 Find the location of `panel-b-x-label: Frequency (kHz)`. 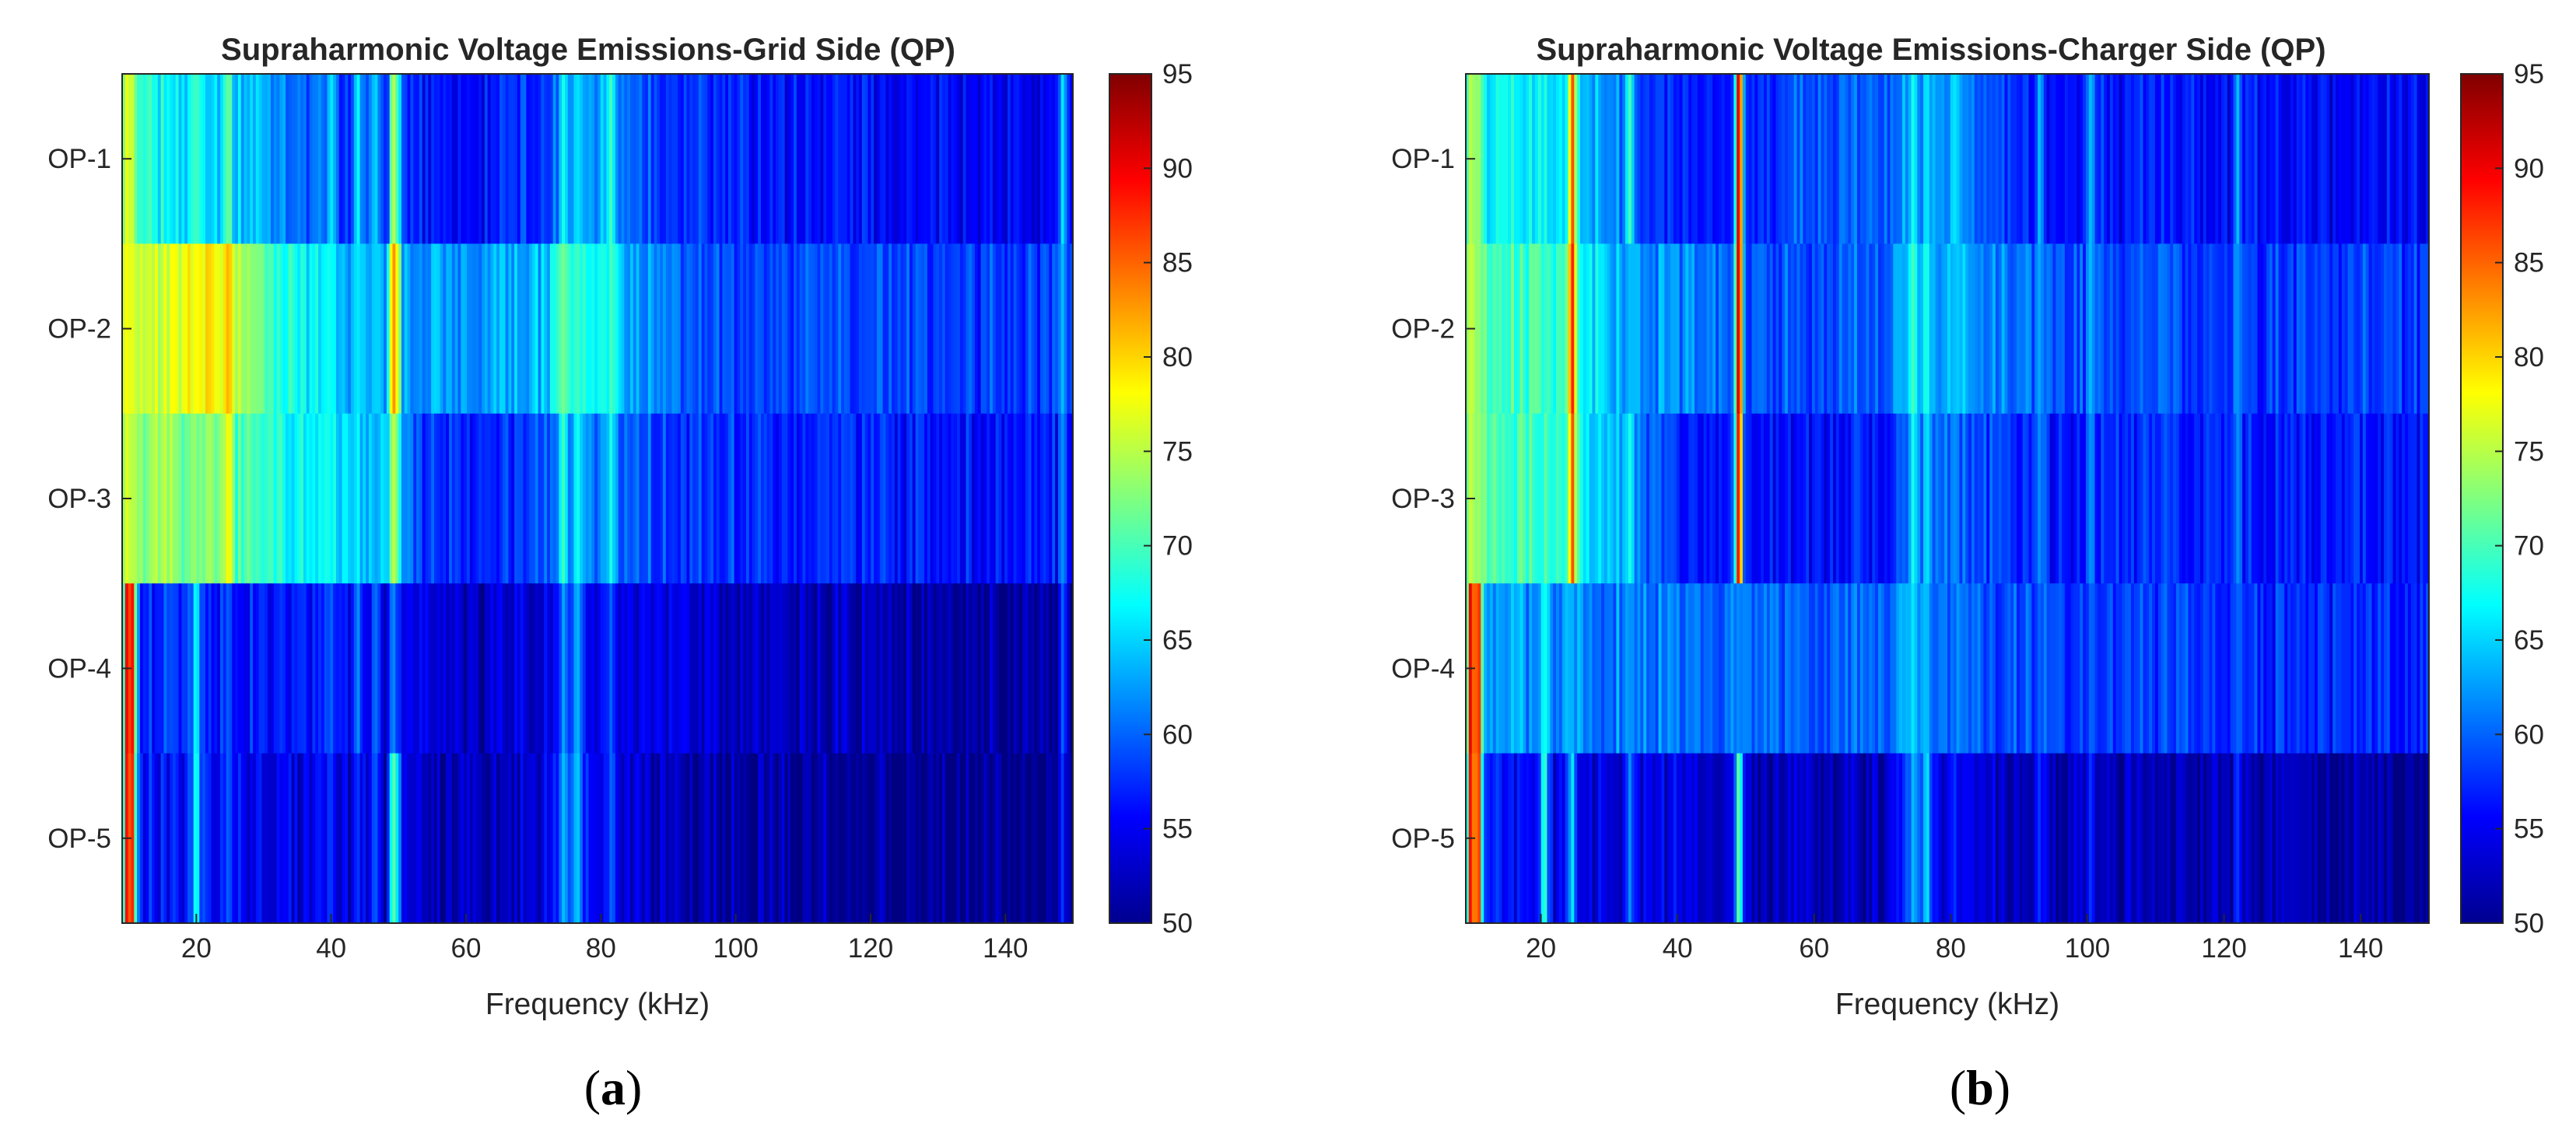

panel-b-x-label: Frequency (kHz) is located at coordinates (1947, 1004).